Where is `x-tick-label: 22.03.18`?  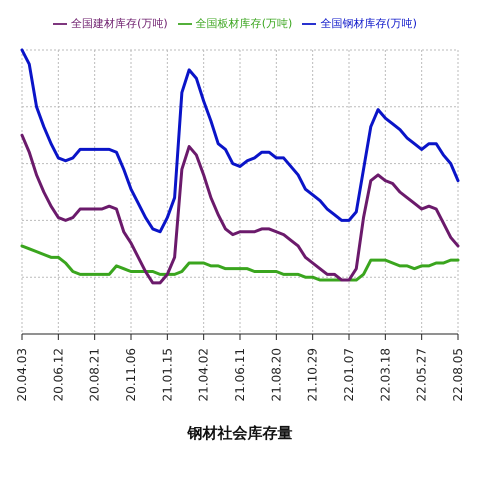
x-tick-label: 22.03.18 is located at coordinates (385, 375).